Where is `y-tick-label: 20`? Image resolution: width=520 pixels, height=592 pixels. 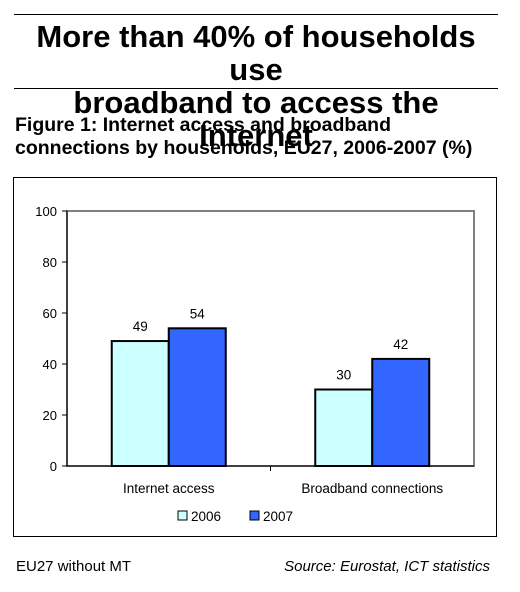 y-tick-label: 20 is located at coordinates (50, 415).